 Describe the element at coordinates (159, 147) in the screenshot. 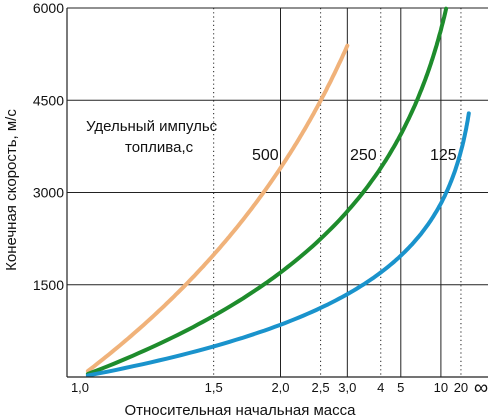

I see `annotation-line-2: топлива,с` at that location.